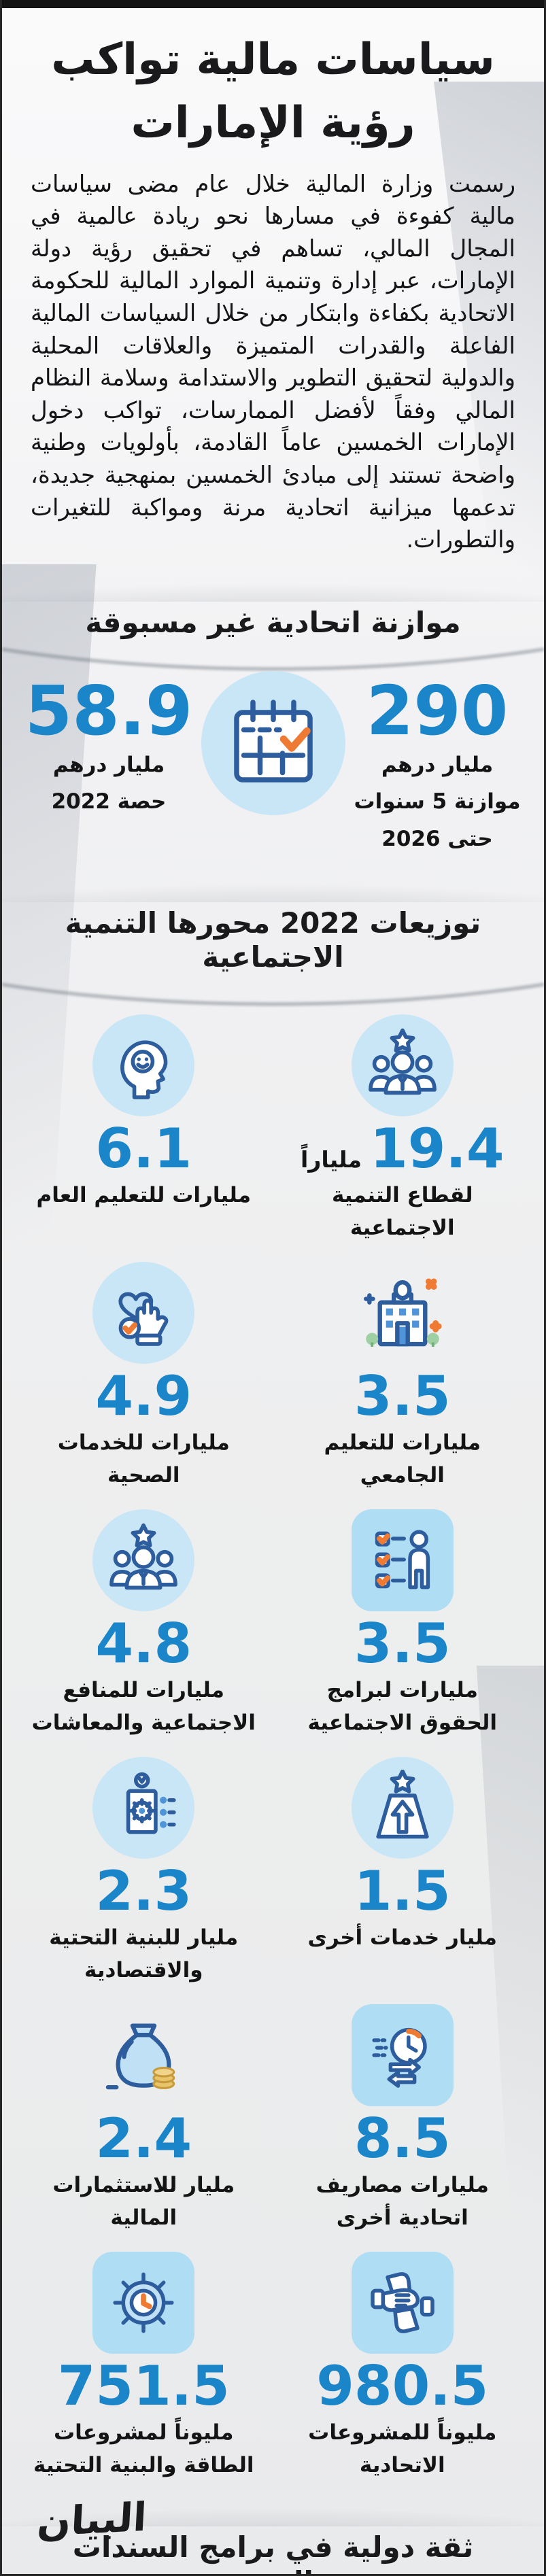 The height and width of the screenshot is (2576, 546). What do you see at coordinates (144, 1891) in the screenshot?
I see `item-value: 2.3` at bounding box center [144, 1891].